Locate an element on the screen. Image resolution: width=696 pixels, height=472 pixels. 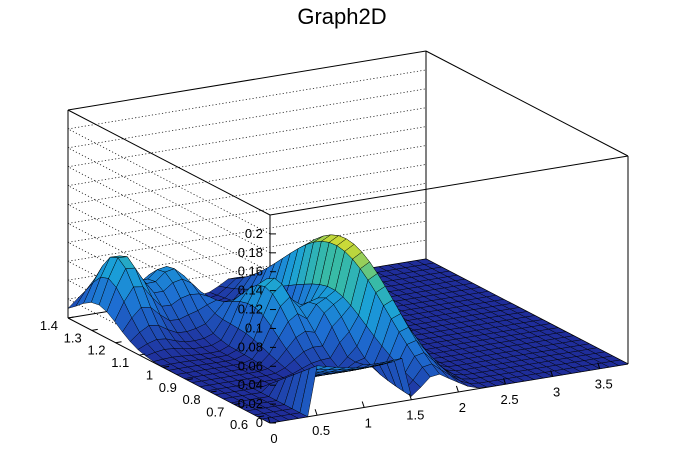
z-tick-label: 0.18 is located at coordinates (250, 252).